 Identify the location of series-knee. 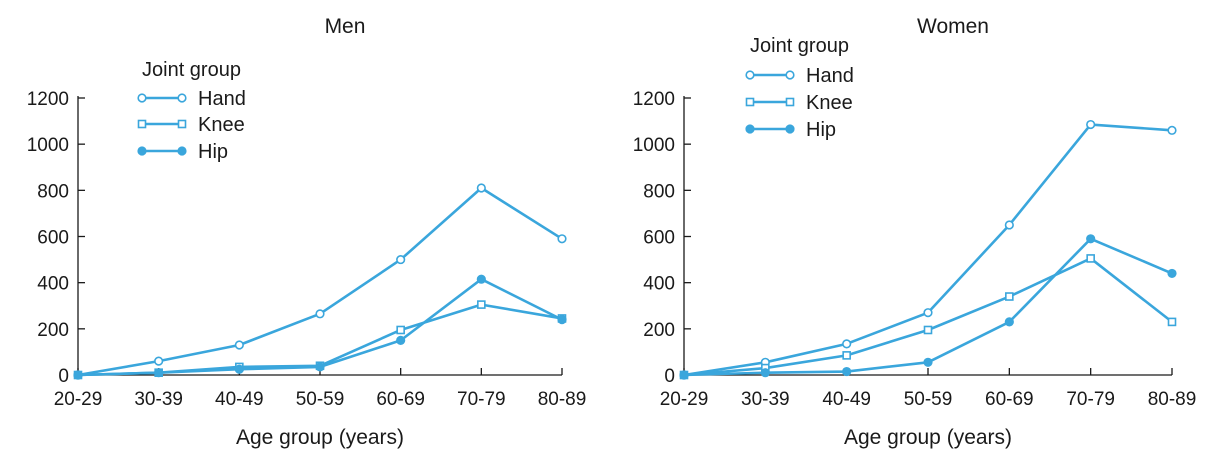
(928, 317).